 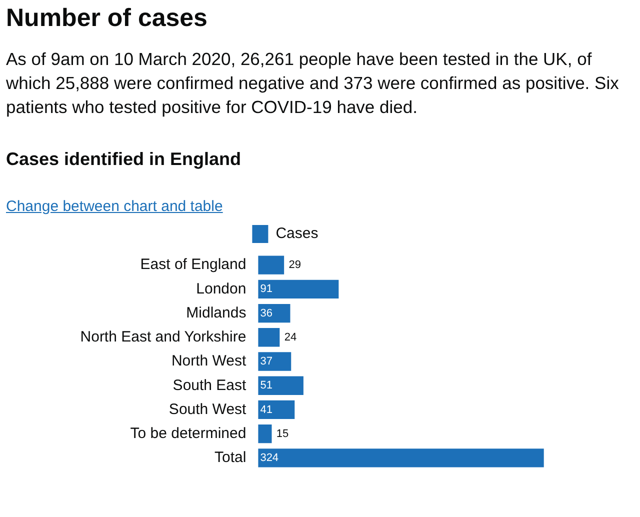 What do you see at coordinates (282, 434) in the screenshot?
I see `data-label: 15` at bounding box center [282, 434].